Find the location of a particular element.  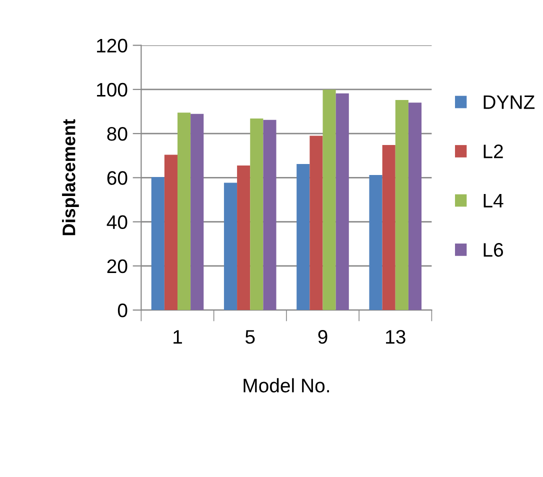

y-tick-label: 0 is located at coordinates (123, 311).